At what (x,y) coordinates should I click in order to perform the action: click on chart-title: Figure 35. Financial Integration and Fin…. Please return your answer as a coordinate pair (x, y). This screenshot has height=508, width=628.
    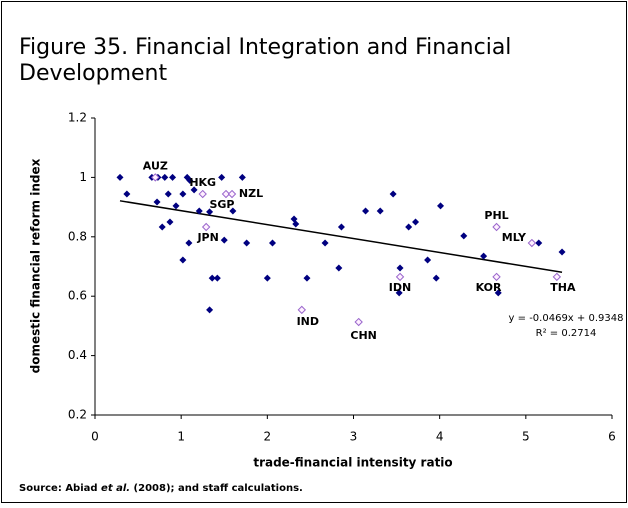
    Looking at the image, I should click on (265, 47).